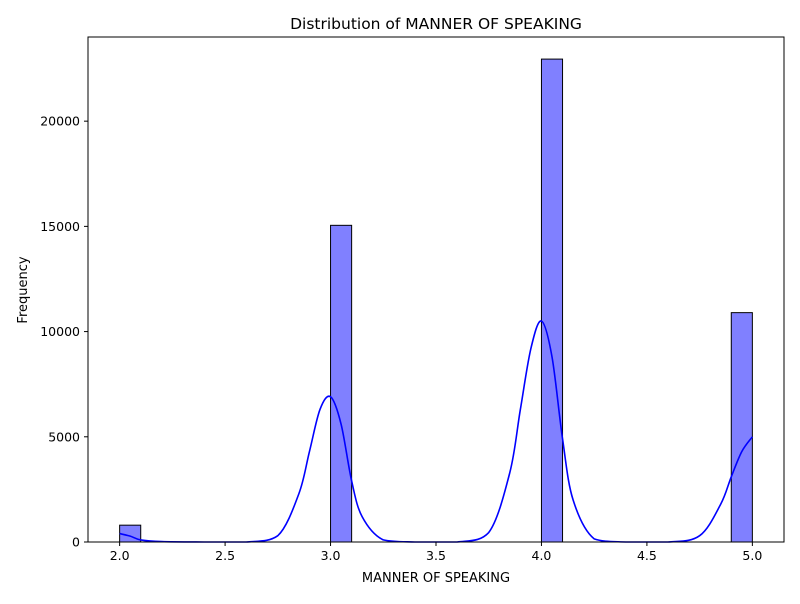 The width and height of the screenshot is (800, 604). What do you see at coordinates (647, 555) in the screenshot?
I see `x-tick-label: 4.5` at bounding box center [647, 555].